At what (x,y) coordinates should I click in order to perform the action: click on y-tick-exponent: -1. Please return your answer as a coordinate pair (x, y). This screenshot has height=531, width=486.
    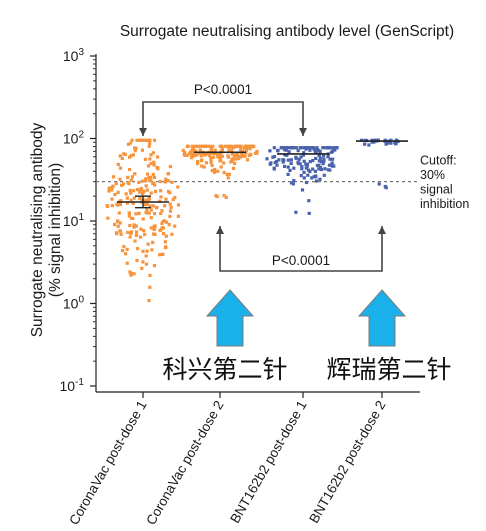
    Looking at the image, I should click on (79, 382).